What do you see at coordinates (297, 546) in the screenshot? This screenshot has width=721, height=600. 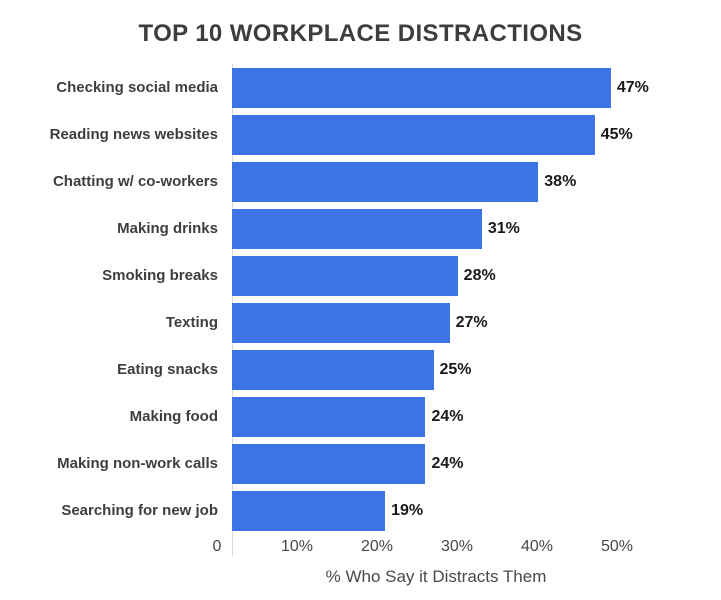 I see `x-axis-tick-label: 10%` at bounding box center [297, 546].